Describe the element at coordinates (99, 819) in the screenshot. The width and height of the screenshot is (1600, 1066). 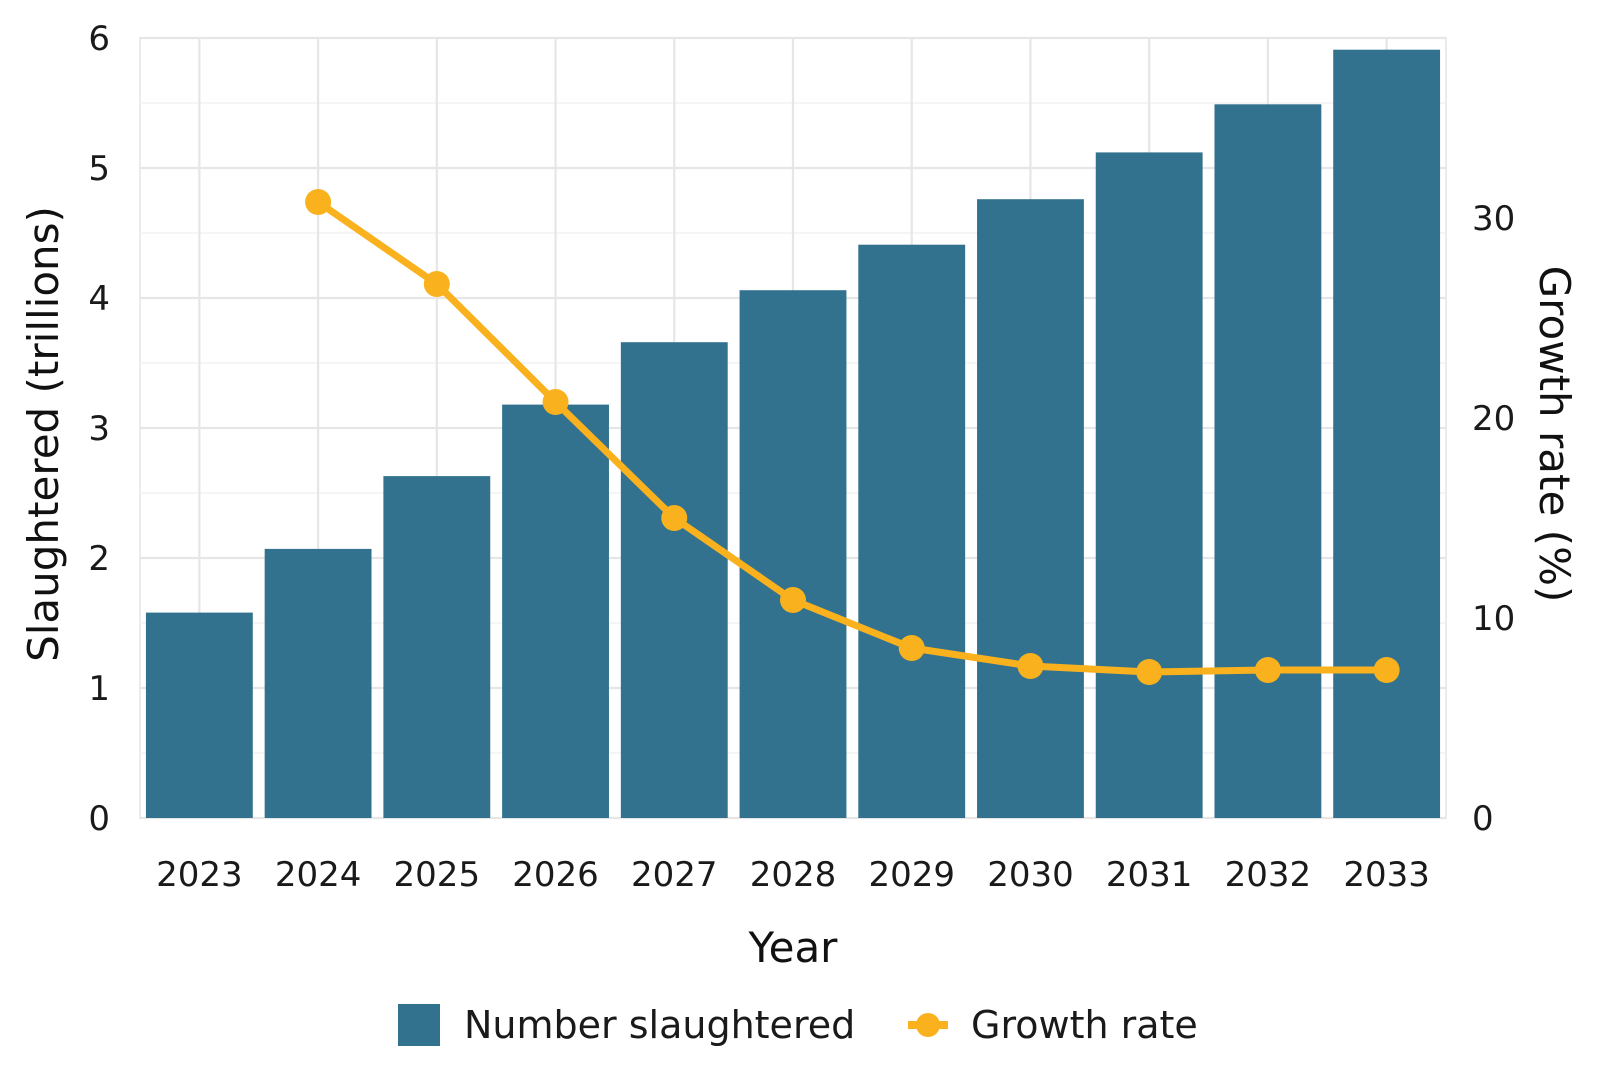
I see `y-tick-left: 0` at that location.